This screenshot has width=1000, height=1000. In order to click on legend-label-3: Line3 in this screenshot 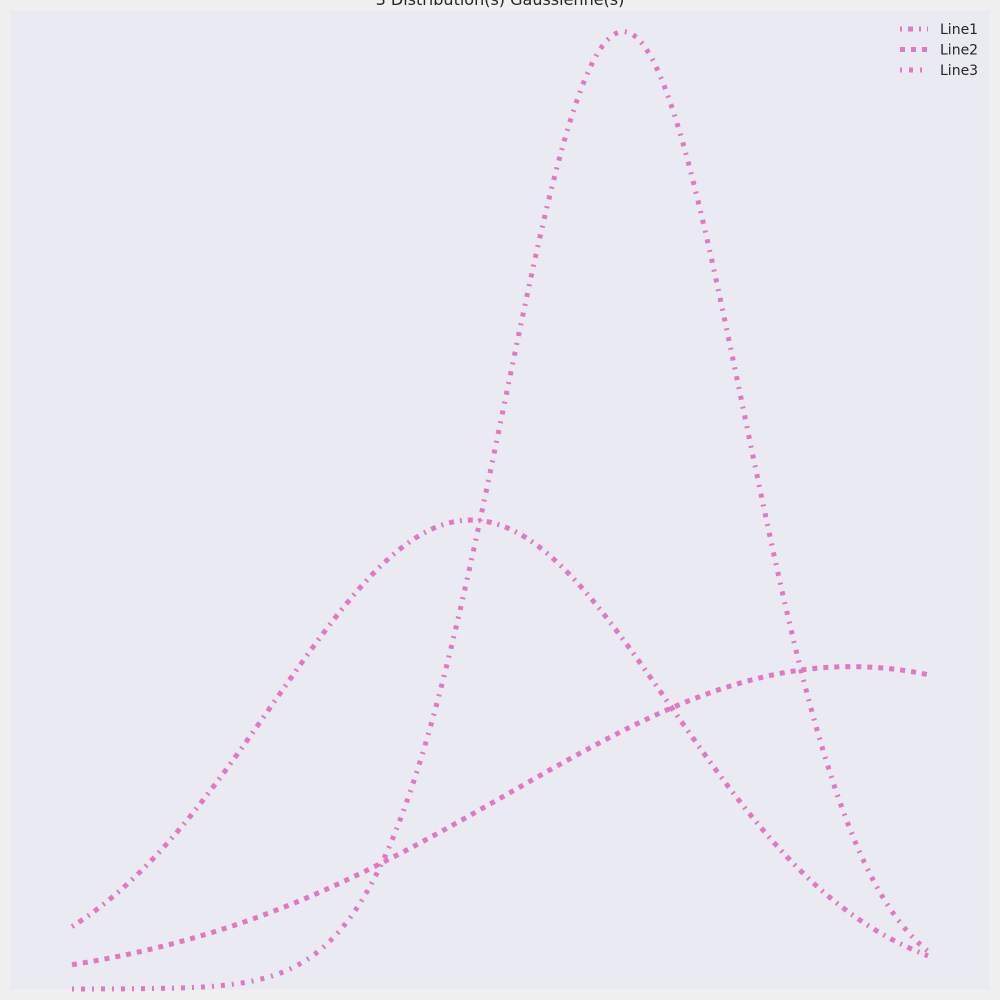, I will do `click(959, 71)`.